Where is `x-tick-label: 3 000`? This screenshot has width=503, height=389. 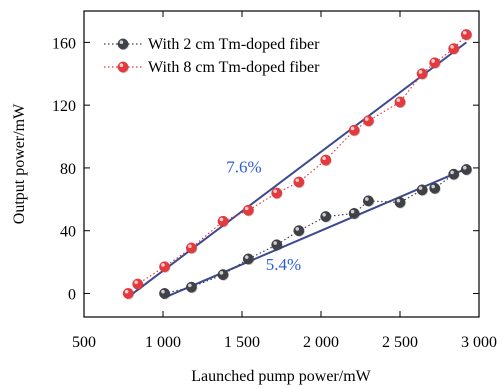 x-tick-label: 3 000 is located at coordinates (479, 342).